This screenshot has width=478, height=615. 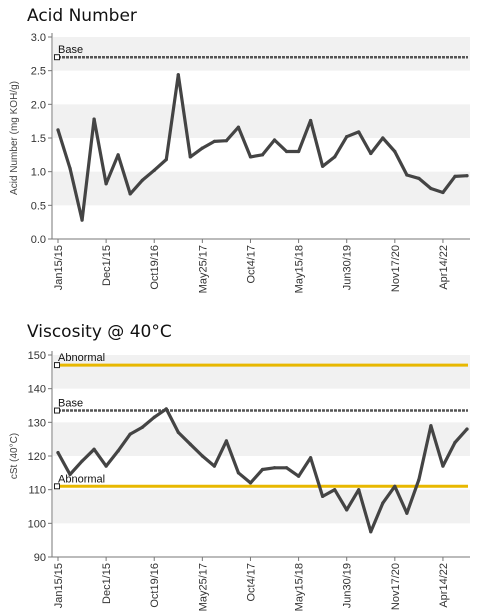 I want to click on chart2-y-tick-label: 150, so click(x=37, y=356).